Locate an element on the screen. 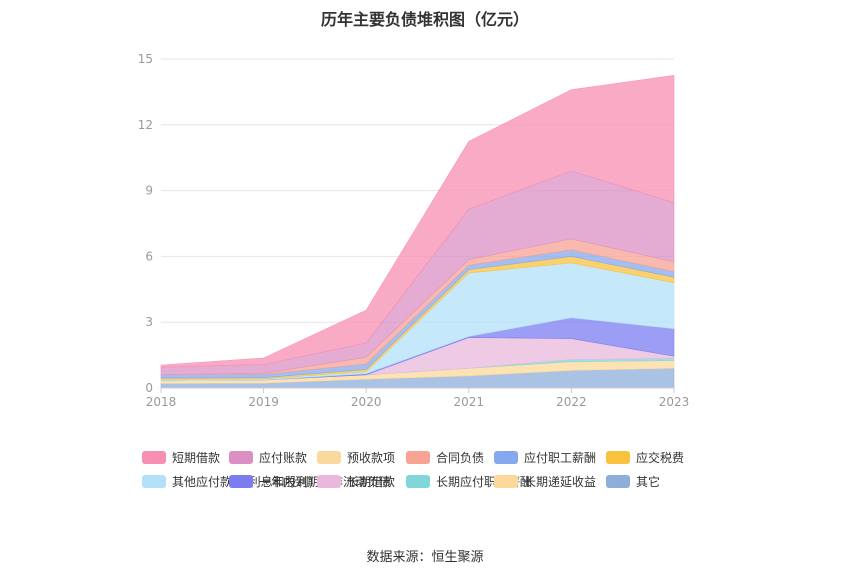 The height and width of the screenshot is (575, 850). legend-item: 短期借款 is located at coordinates (181, 457).